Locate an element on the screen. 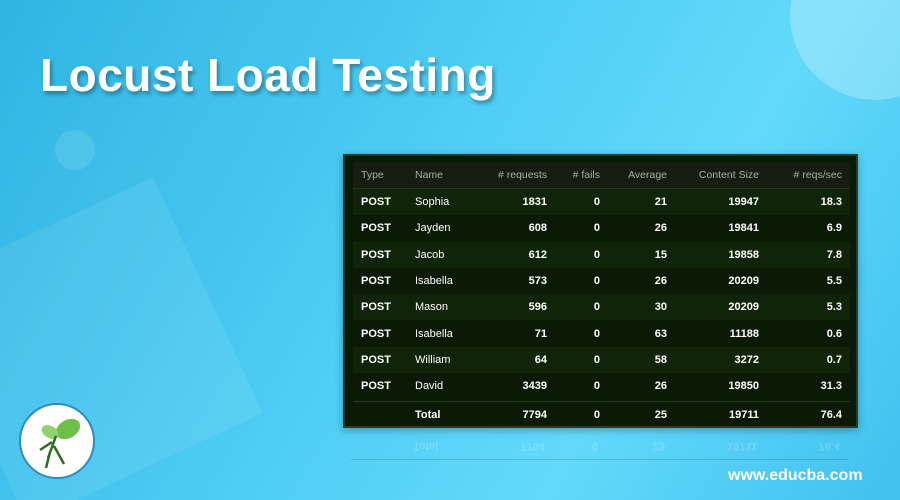  cell: 18.3 is located at coordinates (831, 202).